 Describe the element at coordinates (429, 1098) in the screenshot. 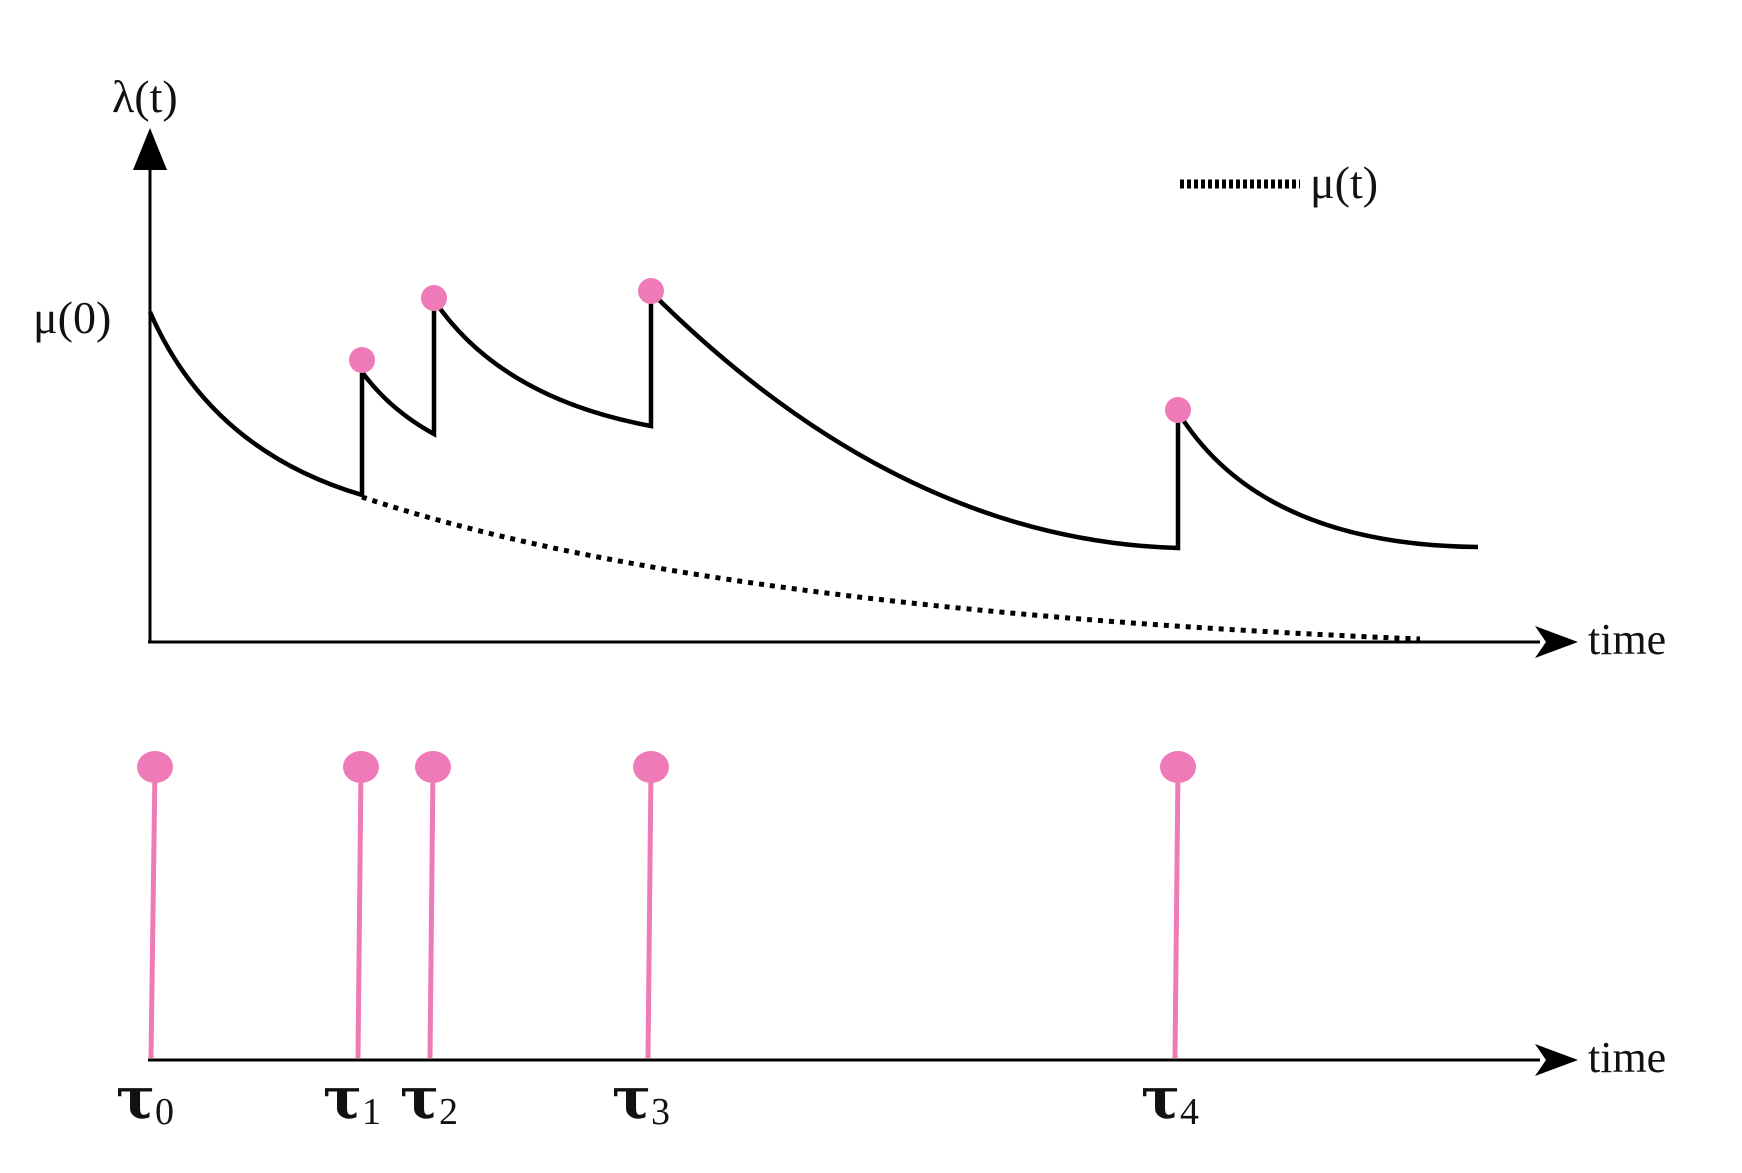

I see `event-label-tau2: τ2` at that location.